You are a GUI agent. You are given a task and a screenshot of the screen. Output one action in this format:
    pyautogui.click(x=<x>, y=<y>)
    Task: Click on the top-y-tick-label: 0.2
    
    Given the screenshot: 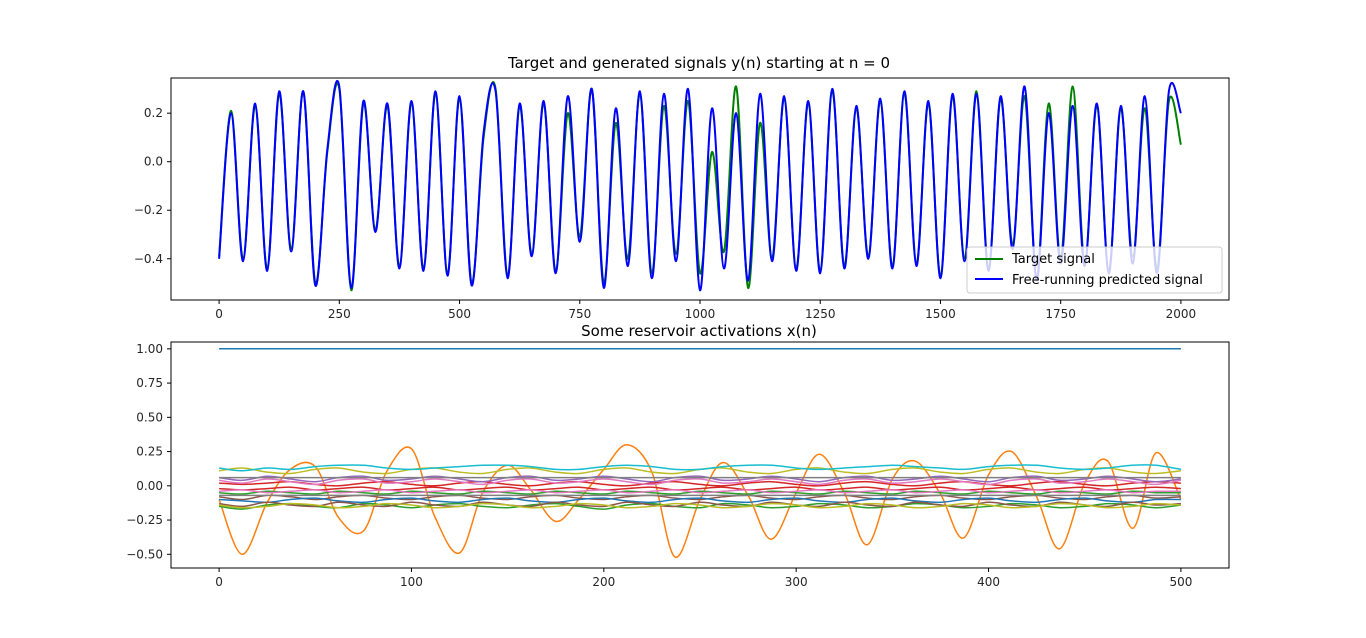 What is the action you would take?
    pyautogui.click(x=153, y=113)
    